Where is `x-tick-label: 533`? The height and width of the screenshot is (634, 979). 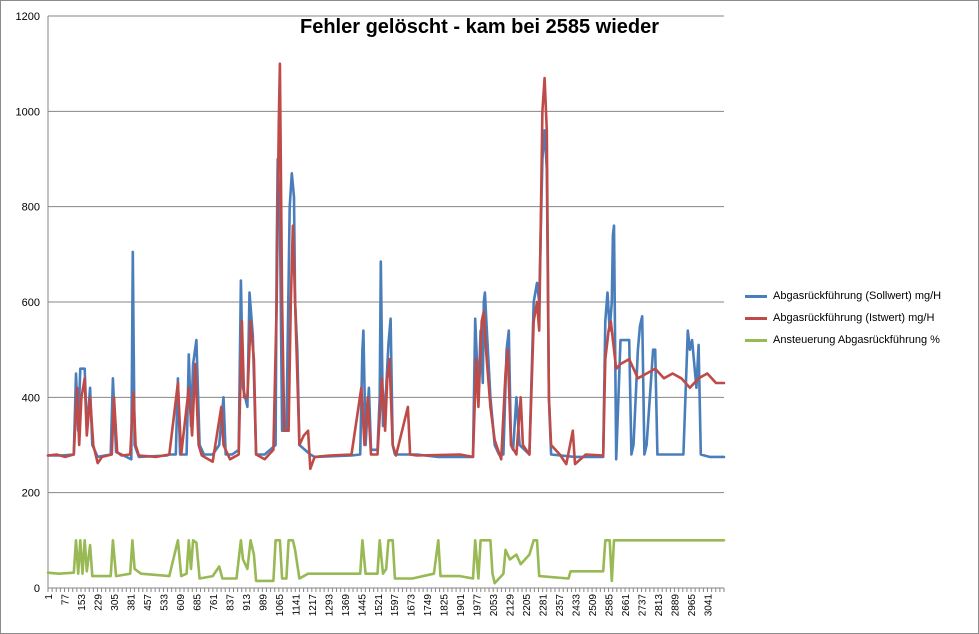
x-tick-label: 533 is located at coordinates (164, 602).